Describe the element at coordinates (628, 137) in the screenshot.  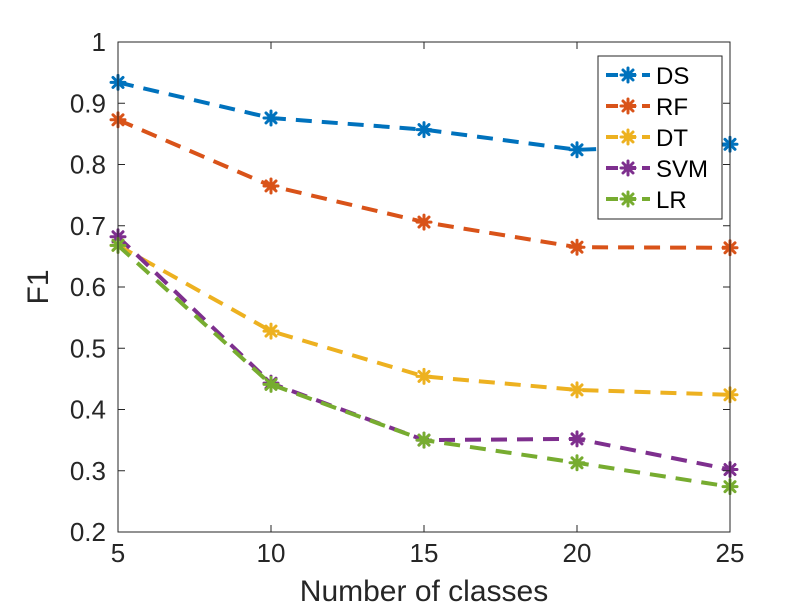
I see `legend-marker-dt` at that location.